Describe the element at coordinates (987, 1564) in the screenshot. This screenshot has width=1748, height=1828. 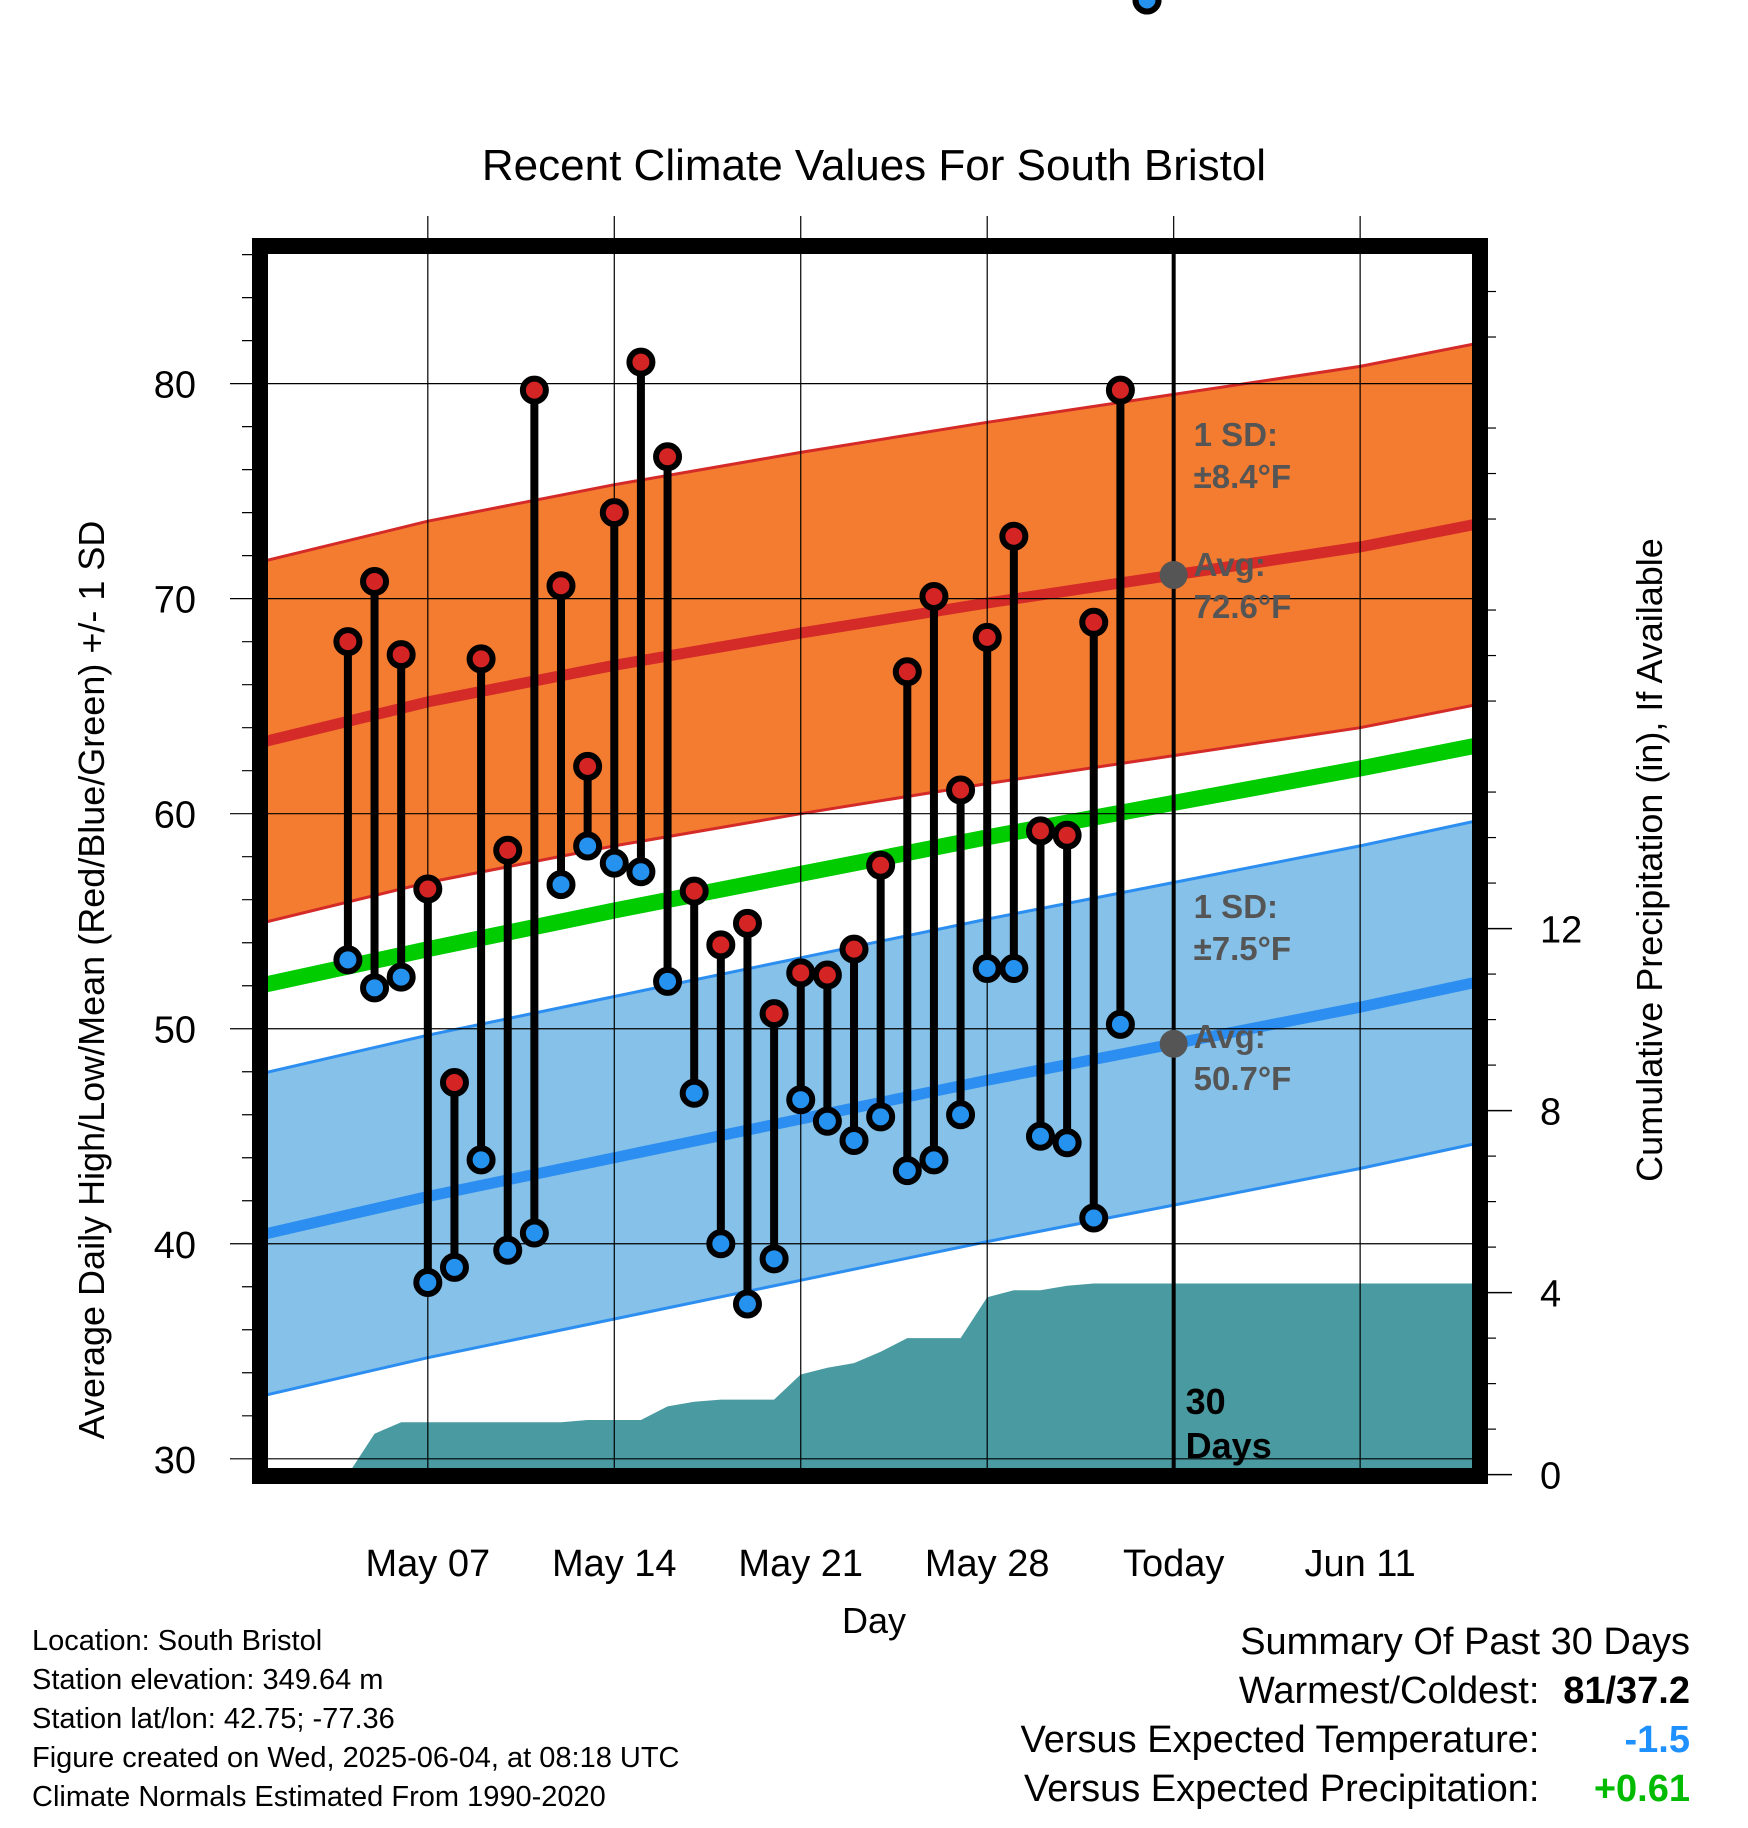
I see `x-tick-label-3: May 28` at that location.